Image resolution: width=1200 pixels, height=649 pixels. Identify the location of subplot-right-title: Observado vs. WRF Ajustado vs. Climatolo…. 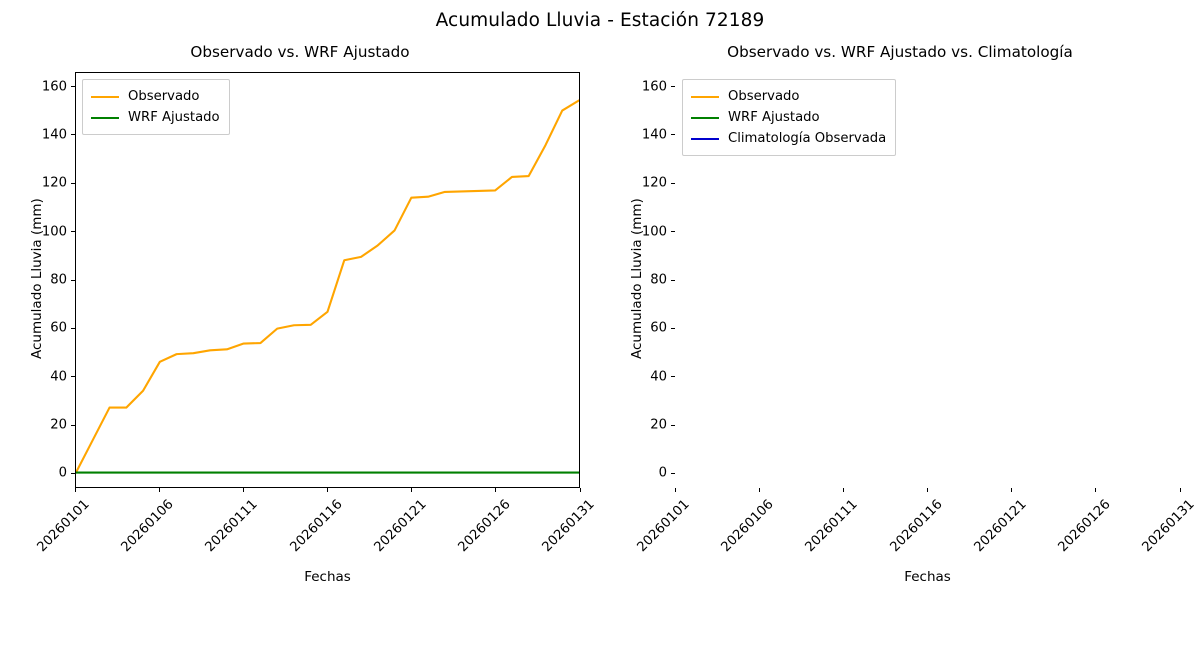
(900, 52).